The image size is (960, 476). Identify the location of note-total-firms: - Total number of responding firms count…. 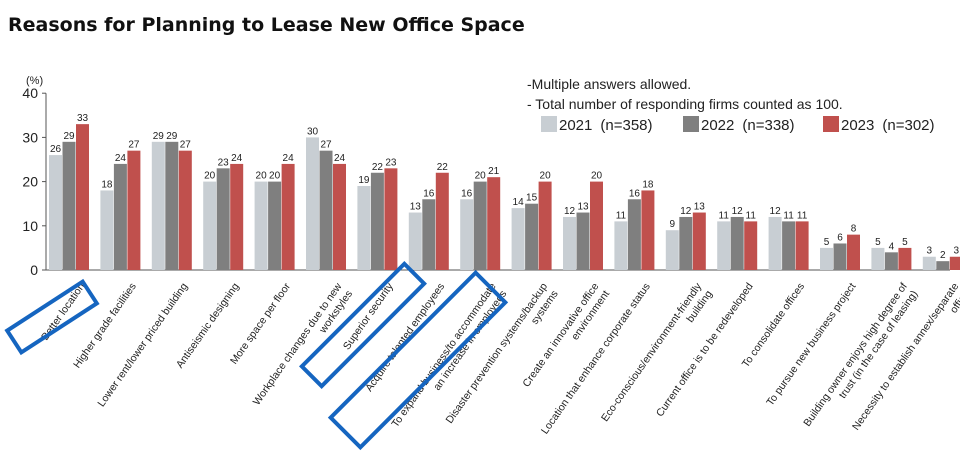
(685, 104).